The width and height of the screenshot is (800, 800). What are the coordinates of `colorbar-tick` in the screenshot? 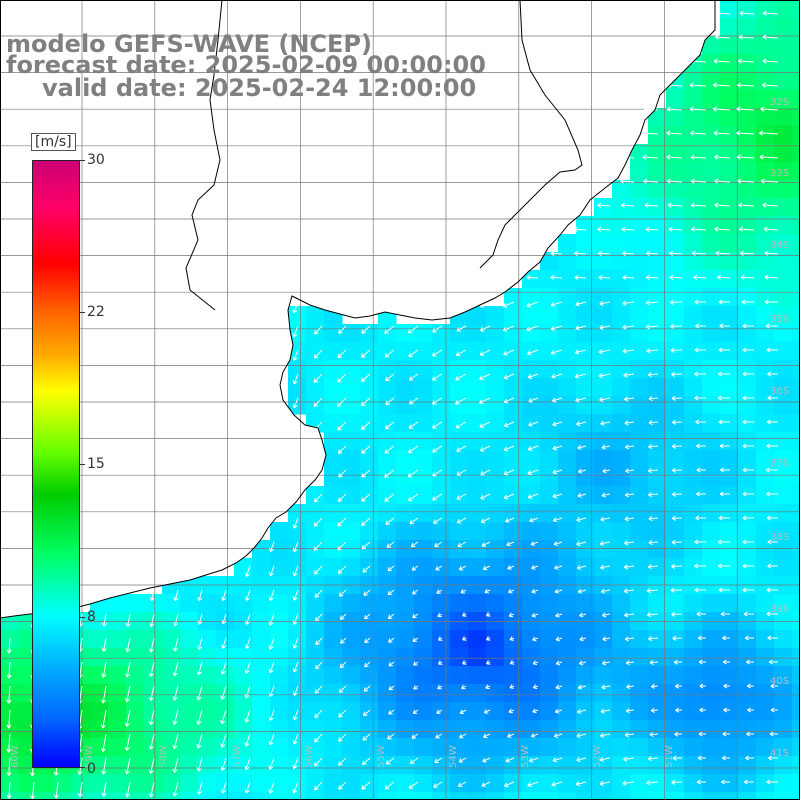 It's located at (82, 160).